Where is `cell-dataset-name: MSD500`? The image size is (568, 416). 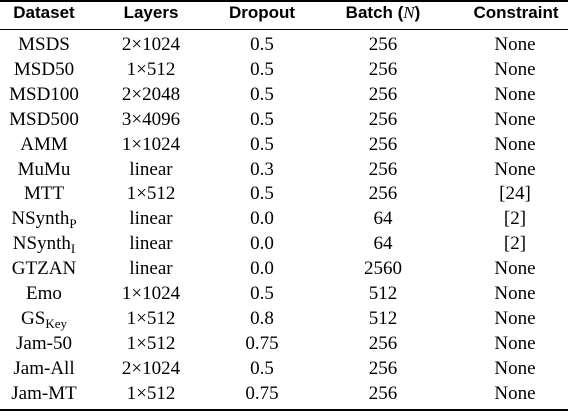
cell-dataset-name: MSD500 is located at coordinates (44, 119).